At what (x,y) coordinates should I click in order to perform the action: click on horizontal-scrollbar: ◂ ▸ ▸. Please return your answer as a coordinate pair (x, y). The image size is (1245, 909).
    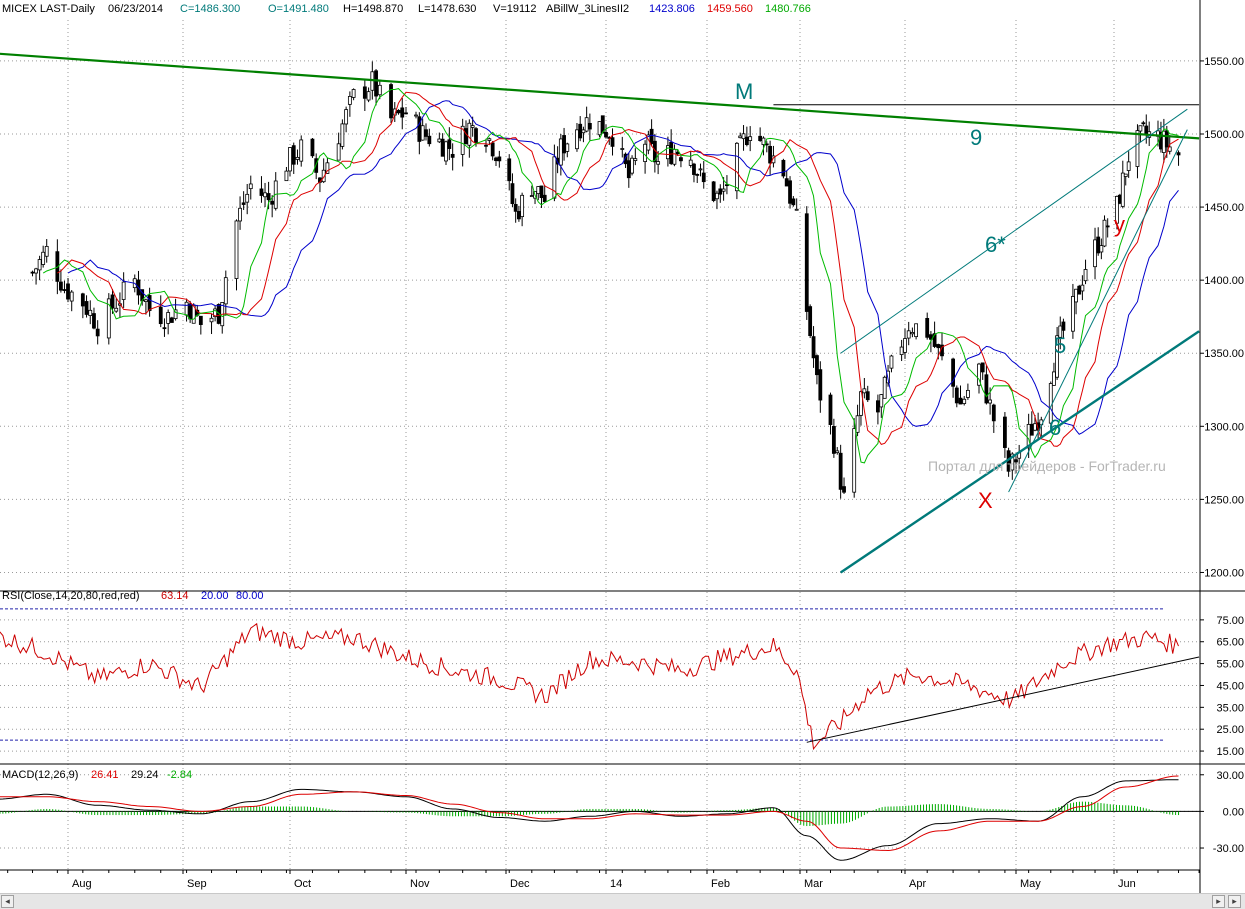
    Looking at the image, I should click on (622, 901).